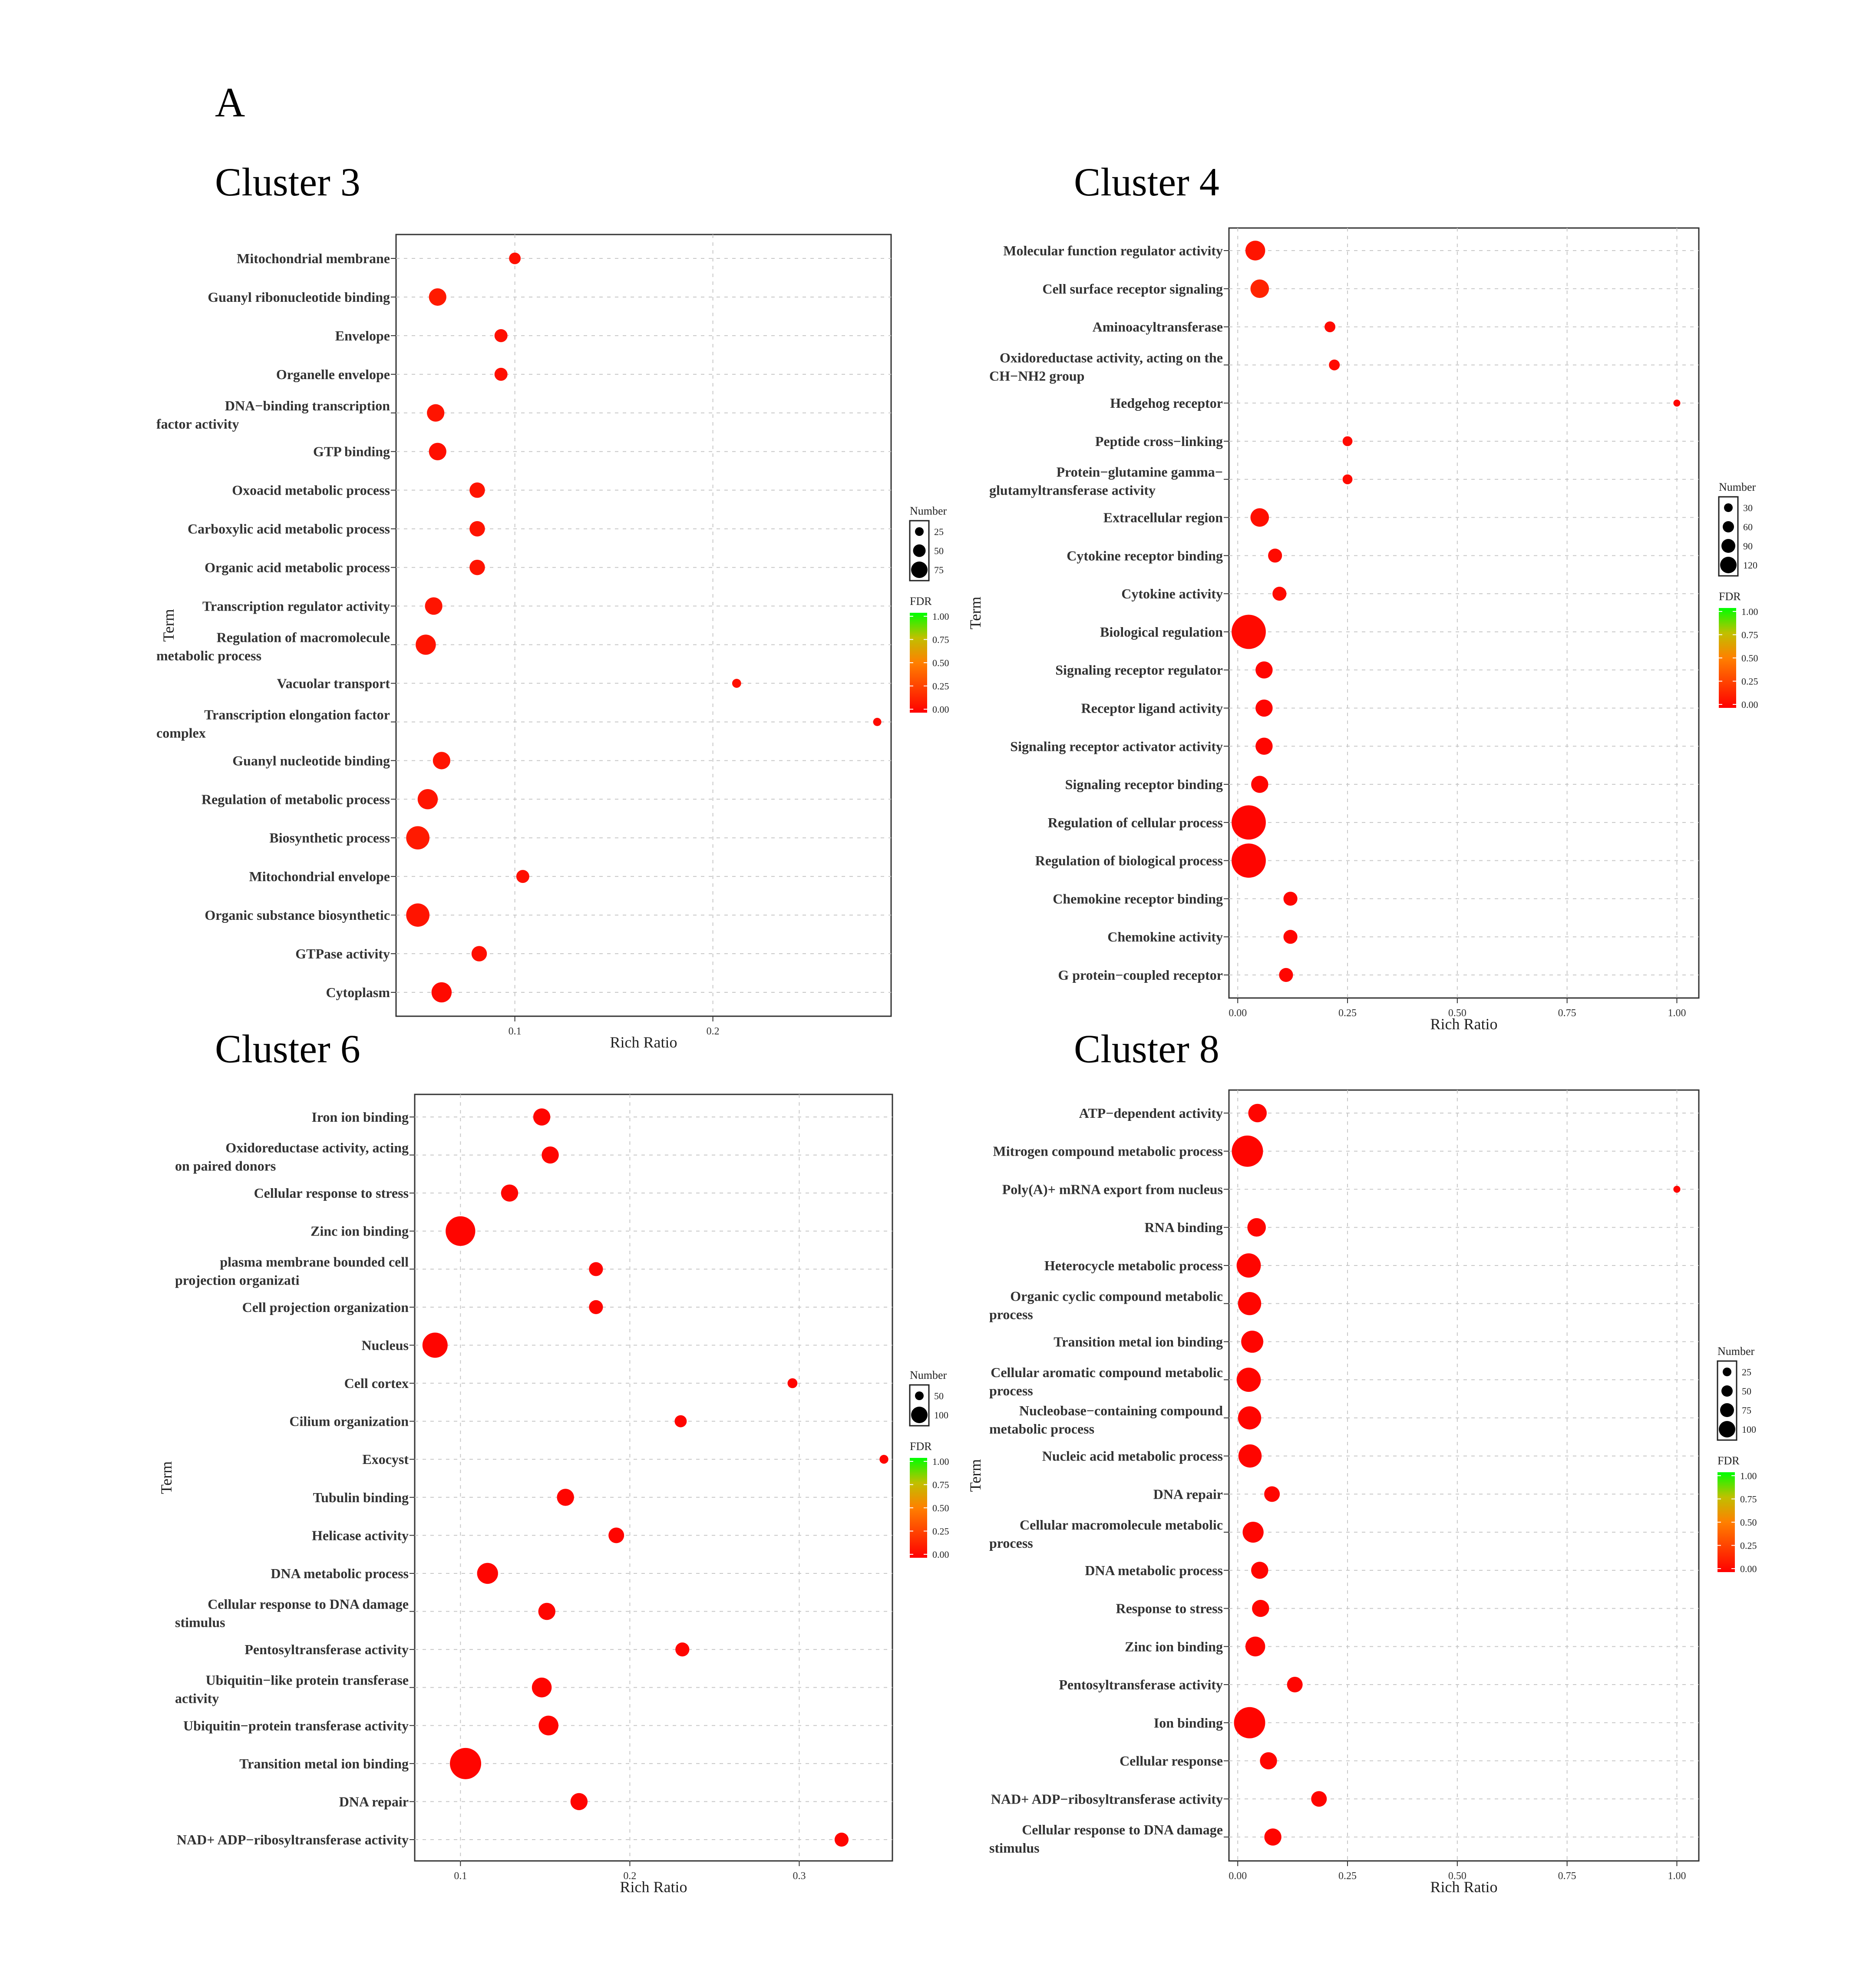 The image size is (1876, 1966). What do you see at coordinates (1146, 1049) in the screenshot?
I see `chart-title: Cluster 8` at bounding box center [1146, 1049].